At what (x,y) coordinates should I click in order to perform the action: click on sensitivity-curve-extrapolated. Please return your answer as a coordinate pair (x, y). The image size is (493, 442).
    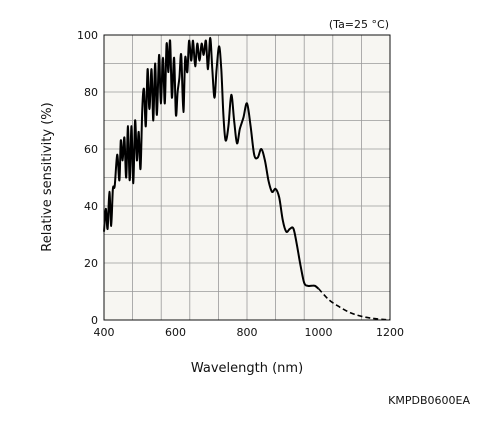
    Looking at the image, I should click on (354, 304).